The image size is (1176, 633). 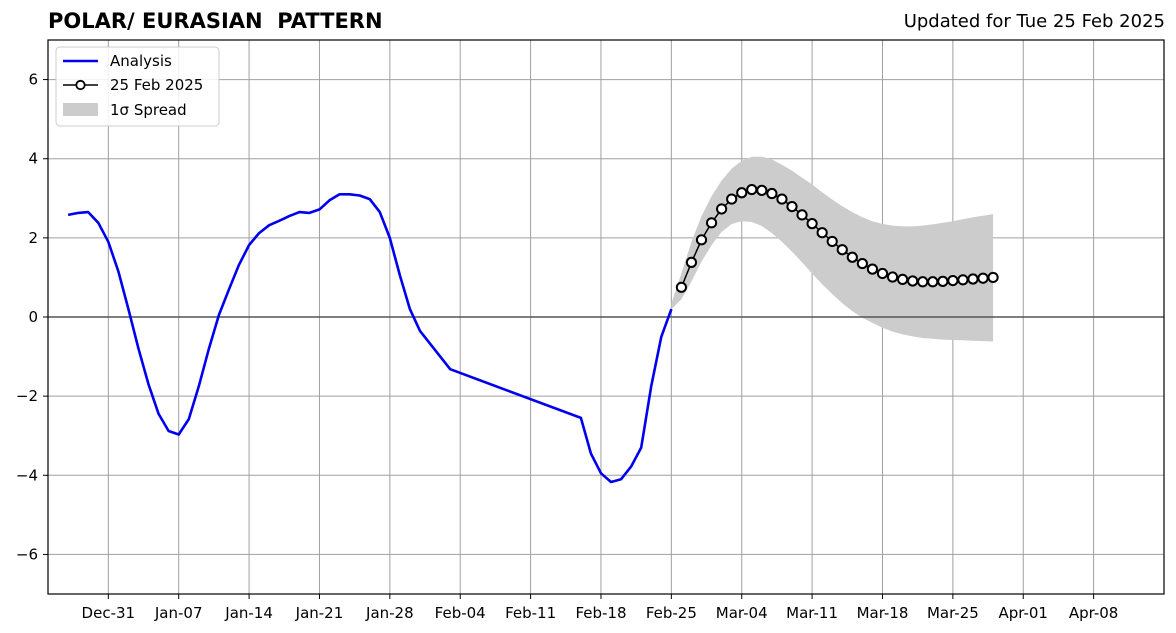 What do you see at coordinates (1034, 21) in the screenshot?
I see `chart-subtitle: Updated for Tue 25 Feb 2025` at bounding box center [1034, 21].